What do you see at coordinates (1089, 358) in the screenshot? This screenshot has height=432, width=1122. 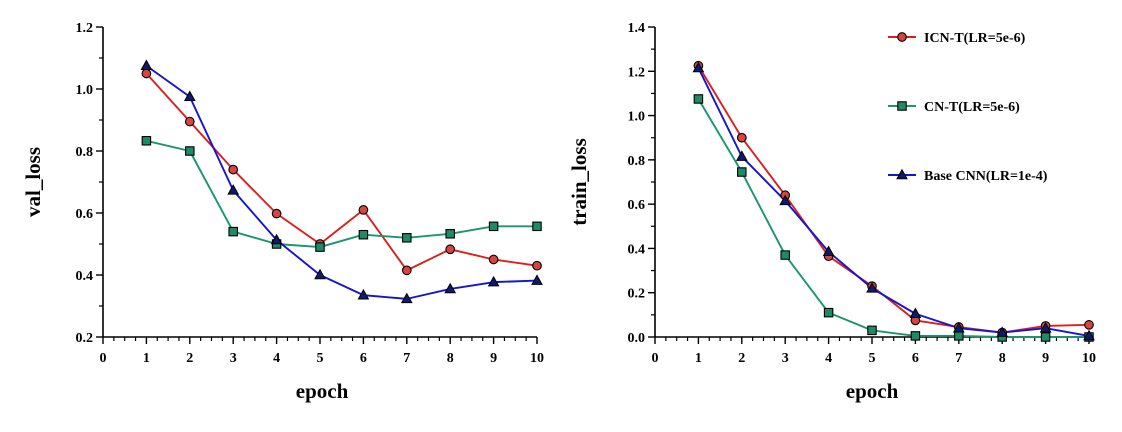 I see `train-x-tick-label: 10` at bounding box center [1089, 358].